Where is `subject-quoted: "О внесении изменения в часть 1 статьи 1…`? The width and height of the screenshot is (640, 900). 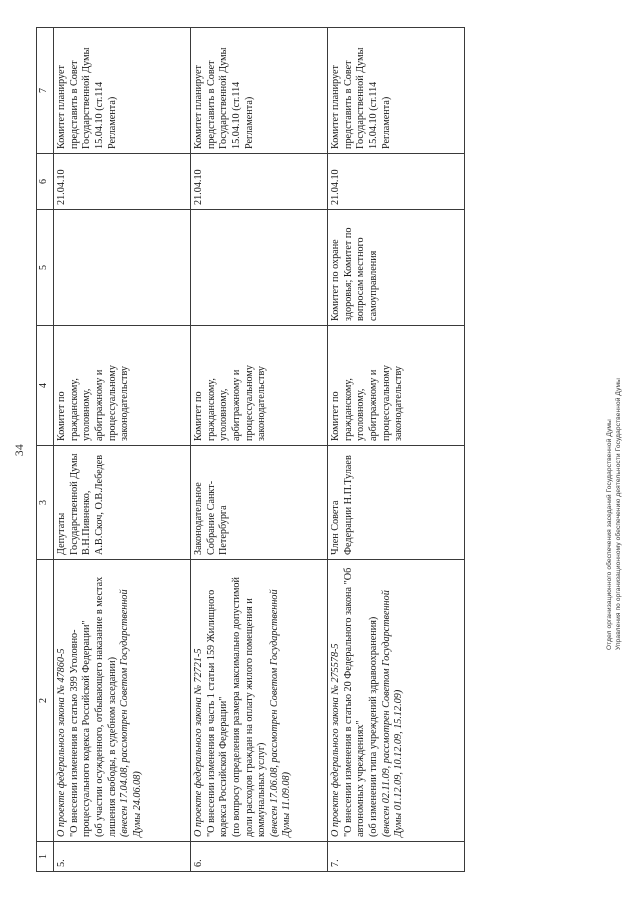 subject-quoted: "О внесении изменения в часть 1 статьи 1… is located at coordinates (217, 713).